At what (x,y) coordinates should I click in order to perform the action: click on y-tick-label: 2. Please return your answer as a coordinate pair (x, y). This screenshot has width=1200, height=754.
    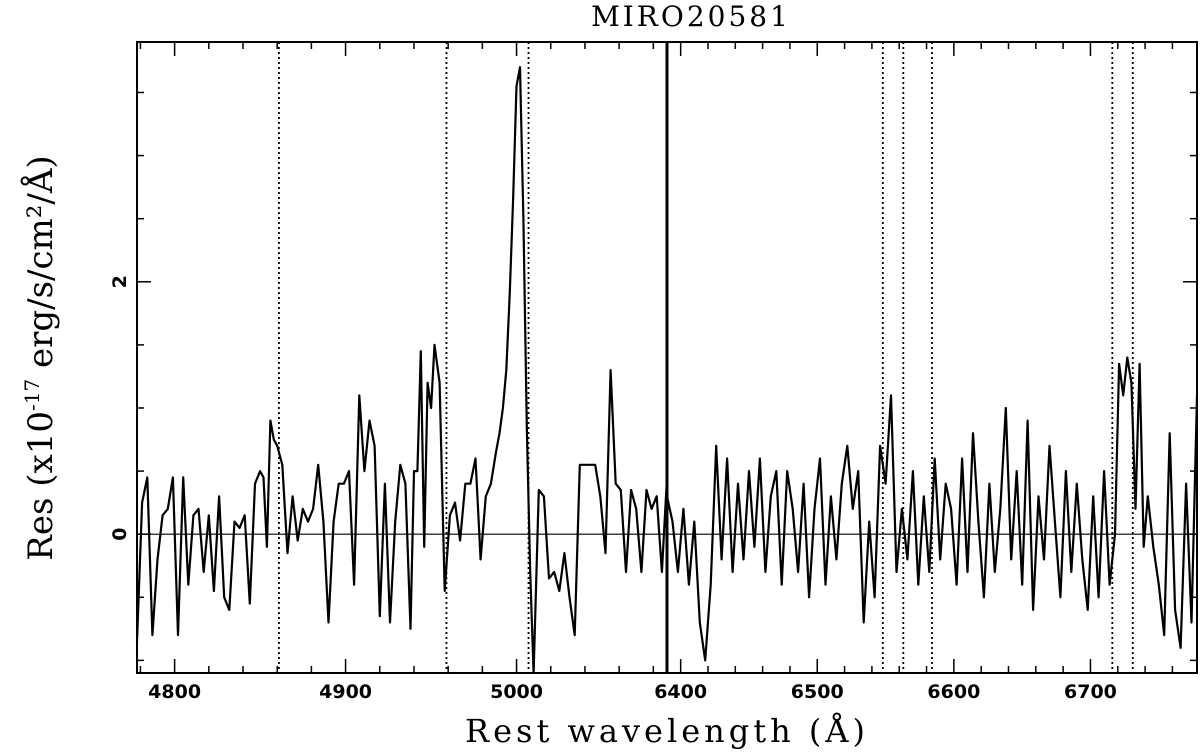
    Looking at the image, I should click on (120, 281).